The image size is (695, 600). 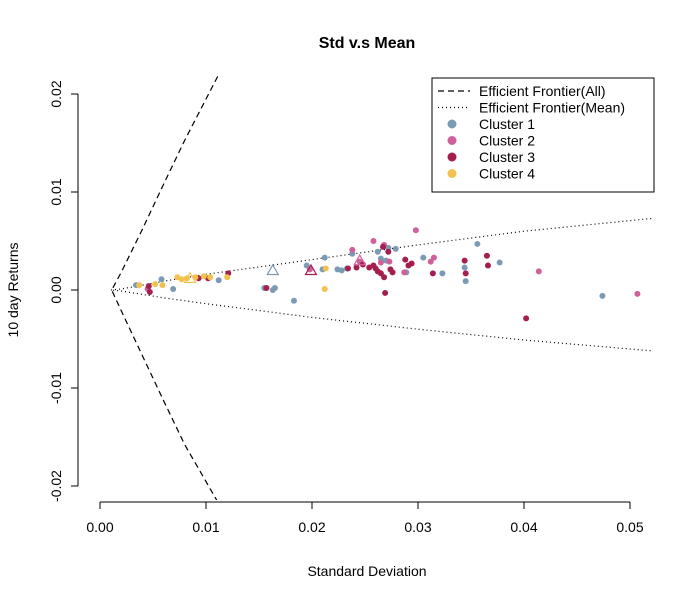 What do you see at coordinates (56, 93) in the screenshot?
I see `y-tick-label: 0.02` at bounding box center [56, 93].